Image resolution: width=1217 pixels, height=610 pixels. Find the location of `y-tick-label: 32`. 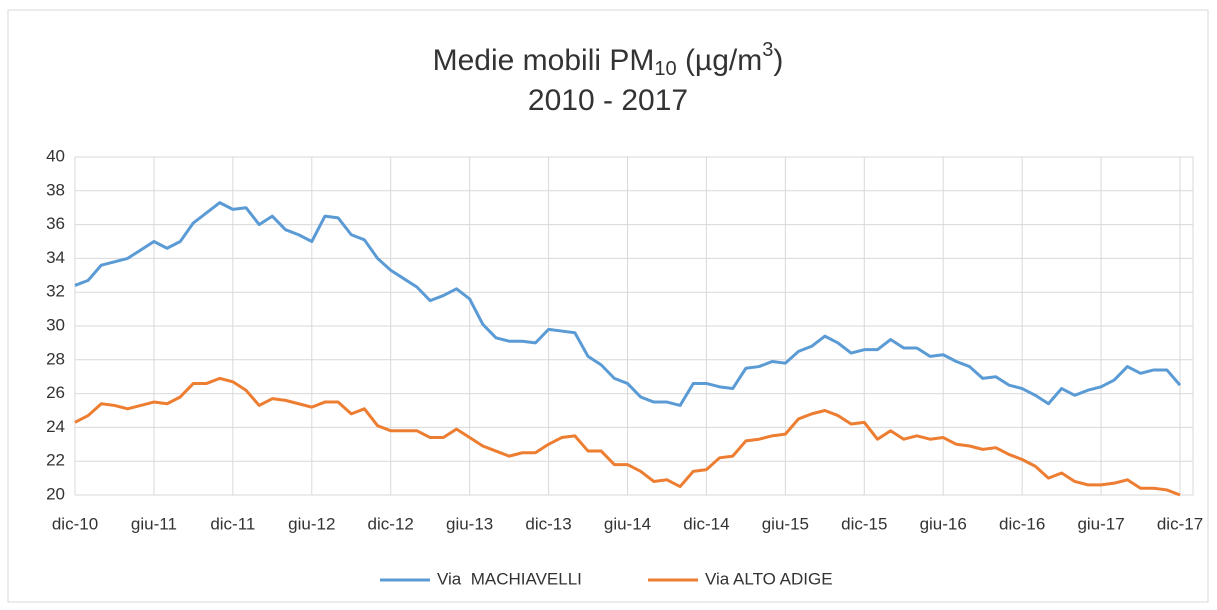

y-tick-label: 32 is located at coordinates (55, 291).